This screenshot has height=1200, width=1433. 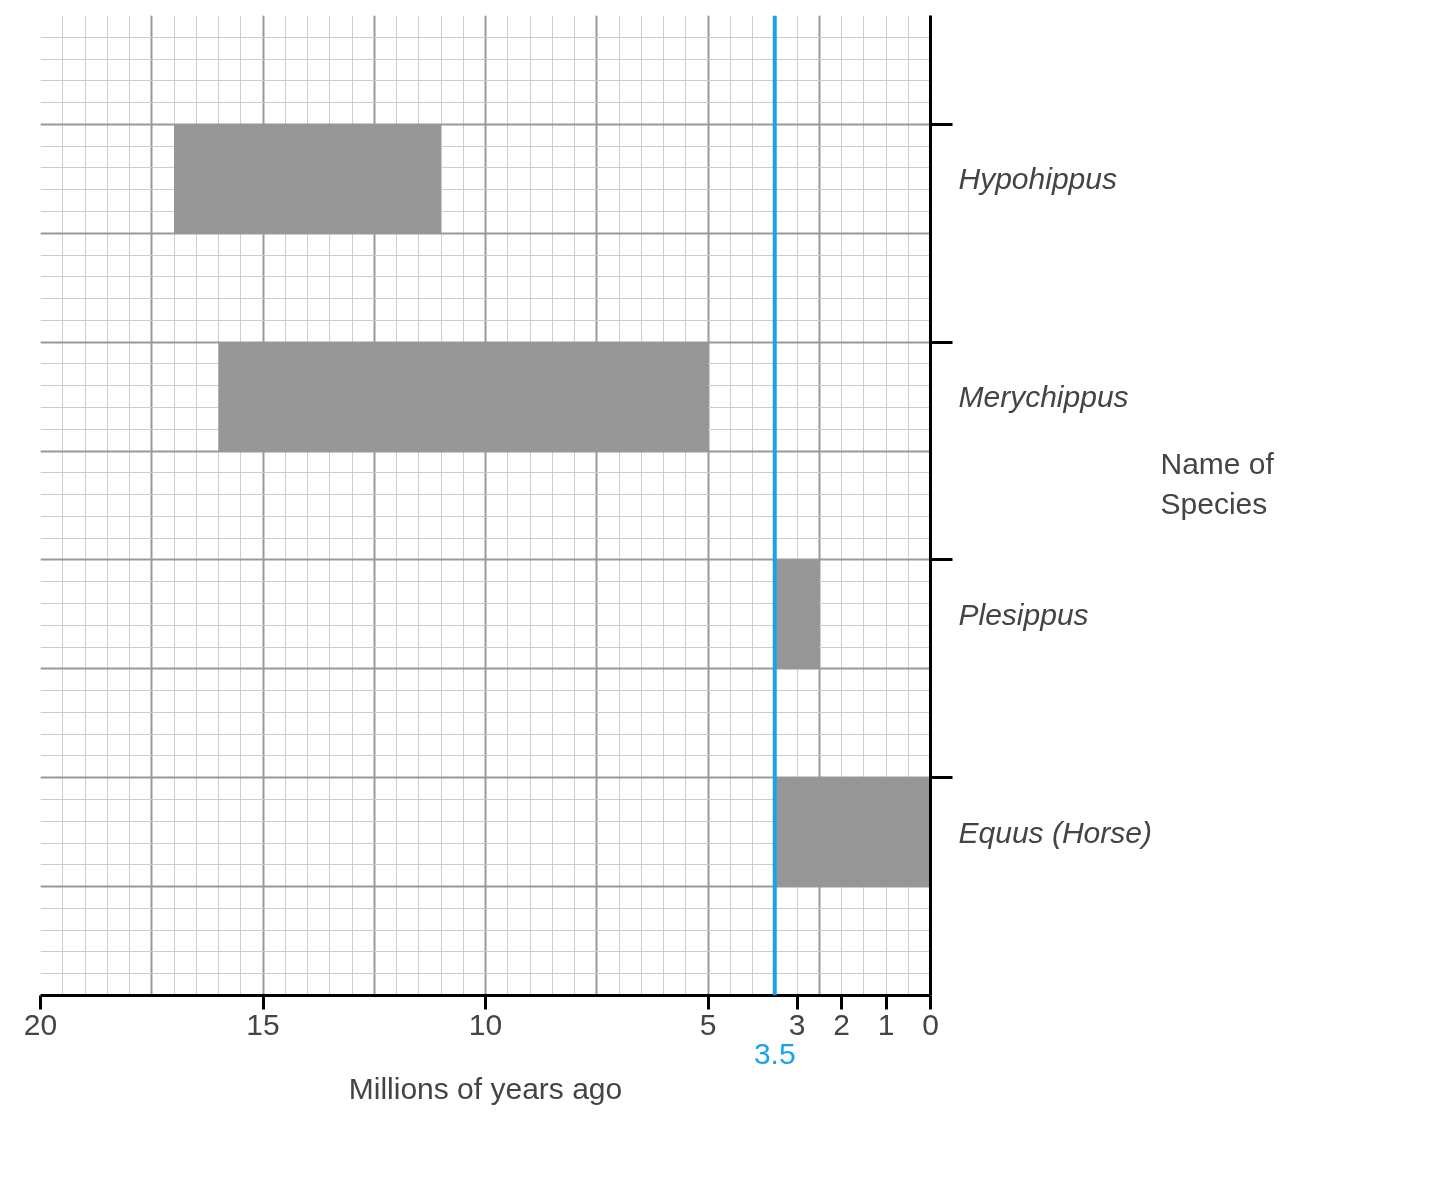 I want to click on x-tick-label: 0, so click(x=930, y=1024).